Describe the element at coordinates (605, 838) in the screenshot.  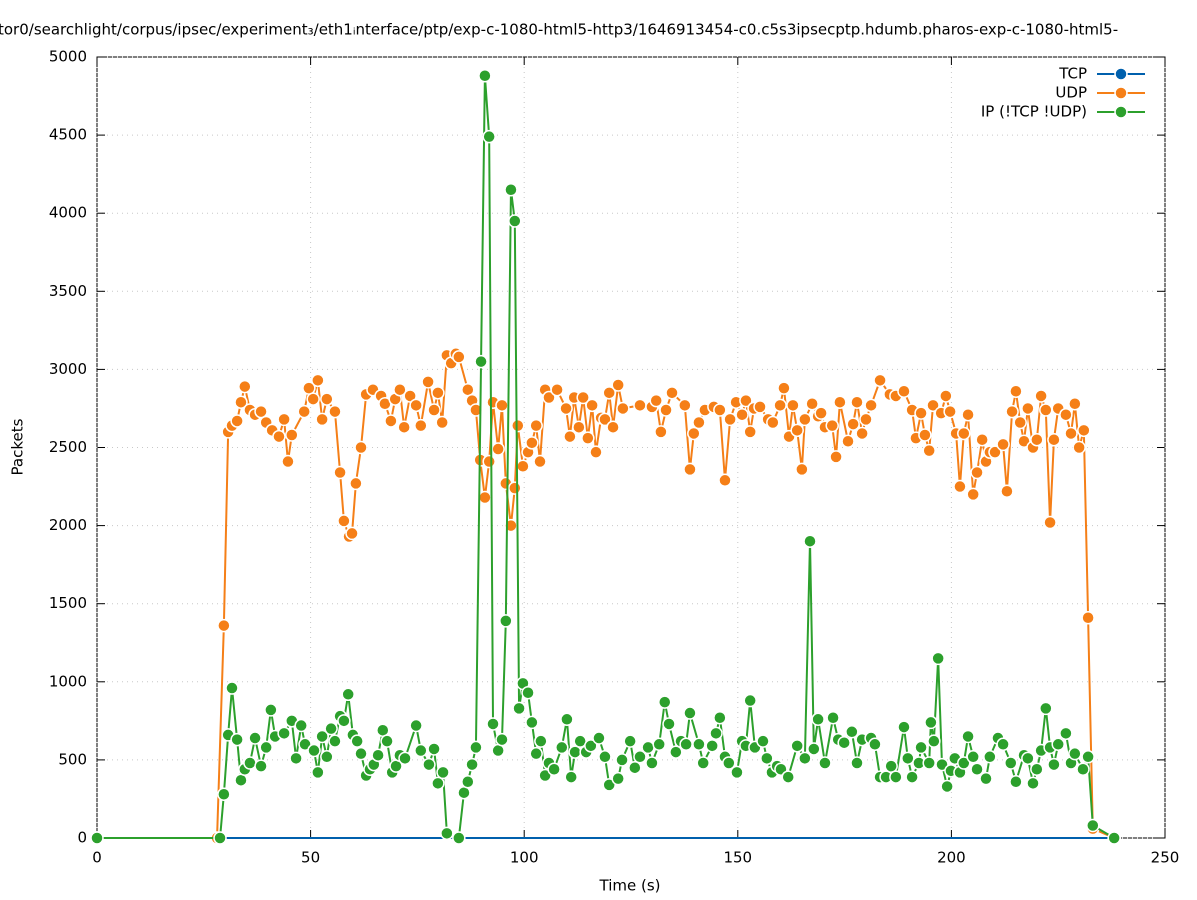
I see `series` at that location.